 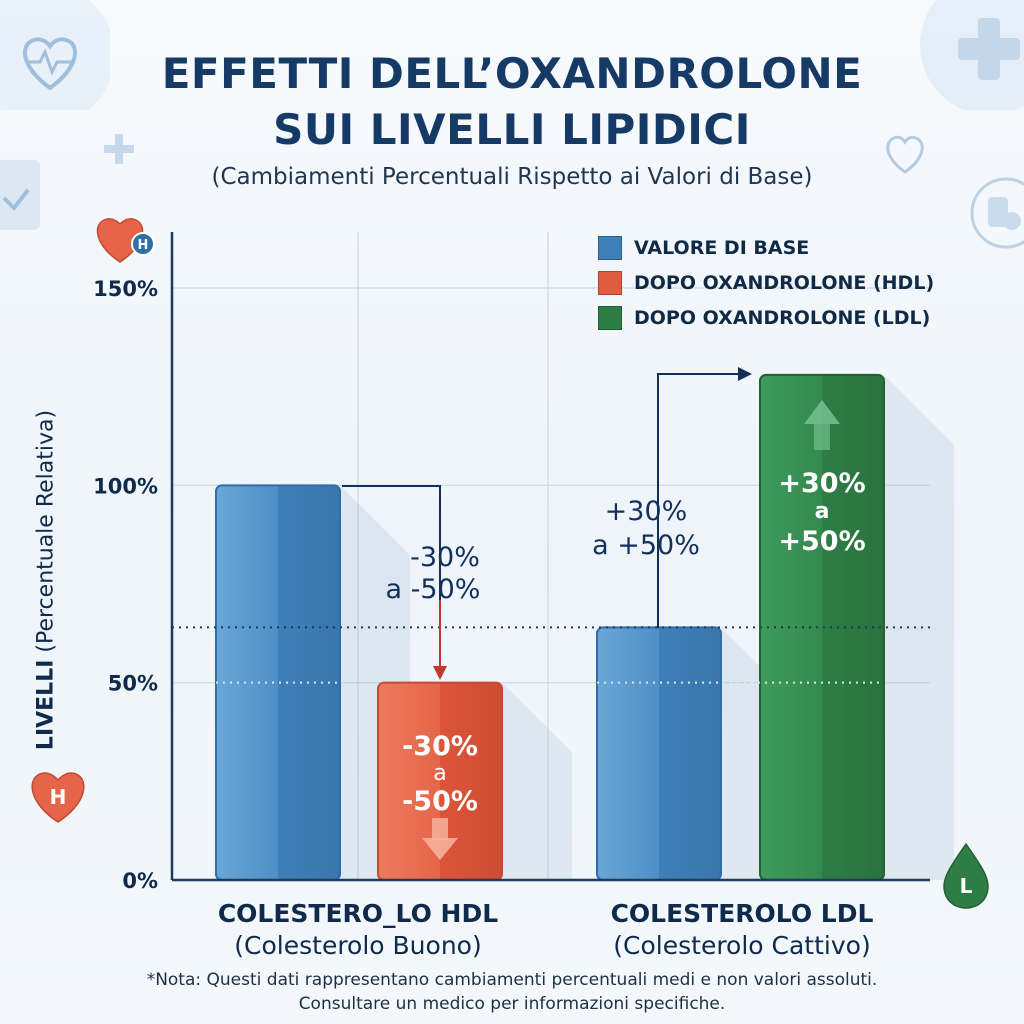 I want to click on title-line-1: EFFETTI DELL’OXANDROLONE, so click(x=512, y=73).